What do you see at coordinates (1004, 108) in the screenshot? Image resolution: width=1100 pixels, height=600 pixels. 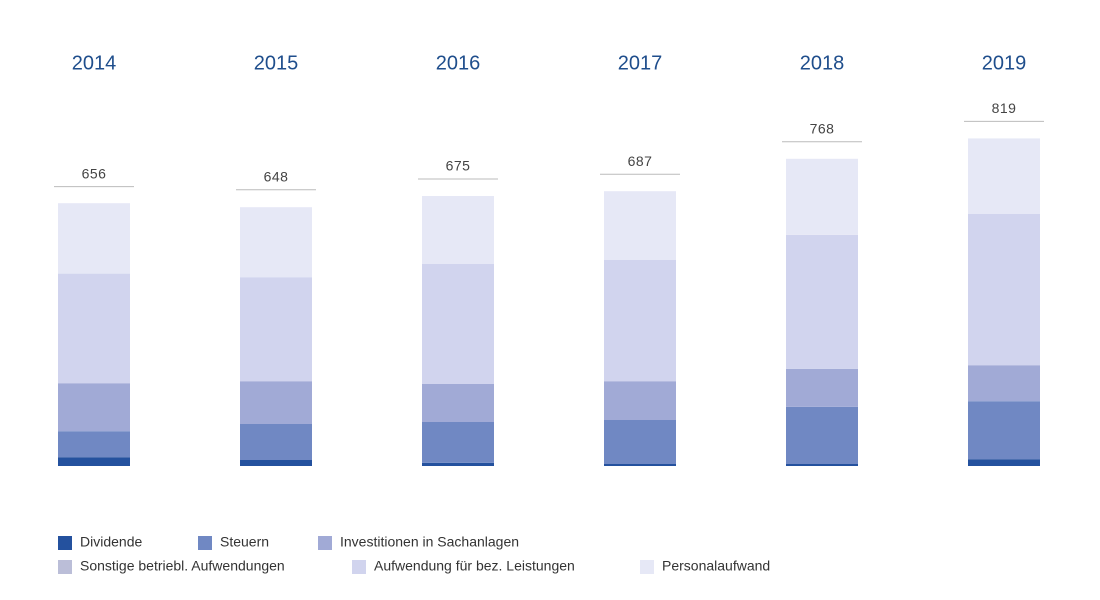 I see `total-label: 819` at bounding box center [1004, 108].